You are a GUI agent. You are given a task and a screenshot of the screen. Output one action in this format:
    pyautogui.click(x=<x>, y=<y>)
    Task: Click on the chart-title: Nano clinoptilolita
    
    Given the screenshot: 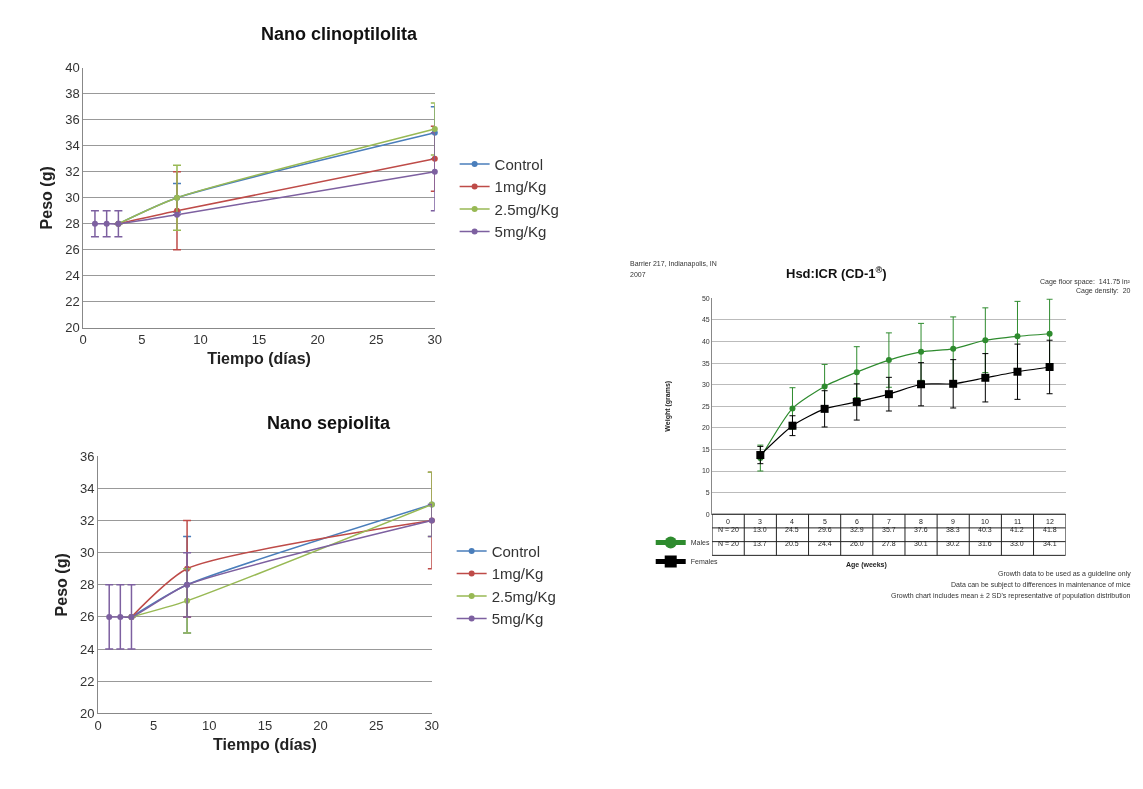 What is the action you would take?
    pyautogui.click(x=339, y=34)
    